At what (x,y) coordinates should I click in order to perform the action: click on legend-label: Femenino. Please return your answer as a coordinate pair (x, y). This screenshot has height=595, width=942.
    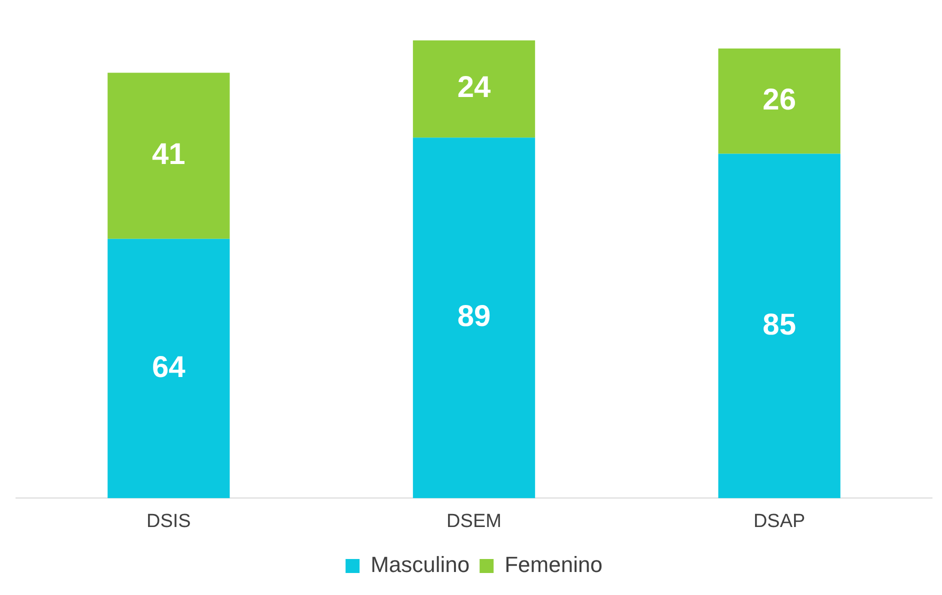
    Looking at the image, I should click on (553, 565).